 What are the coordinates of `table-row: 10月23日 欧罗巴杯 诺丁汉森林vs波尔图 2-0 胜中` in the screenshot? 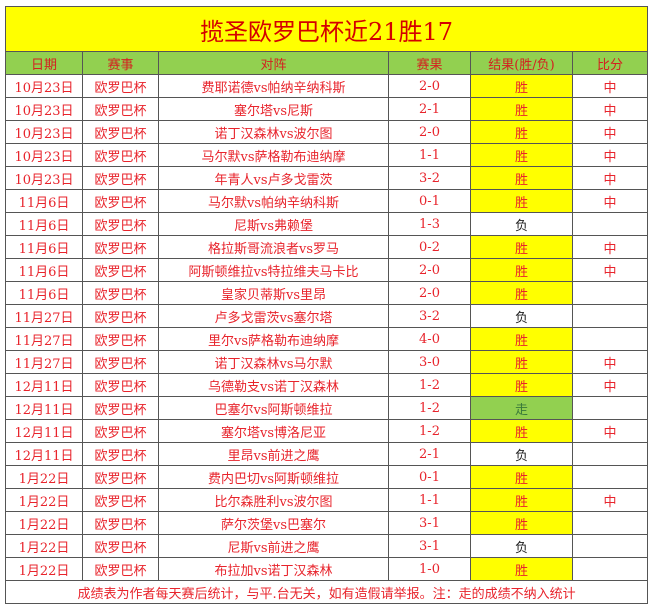 It's located at (327, 132).